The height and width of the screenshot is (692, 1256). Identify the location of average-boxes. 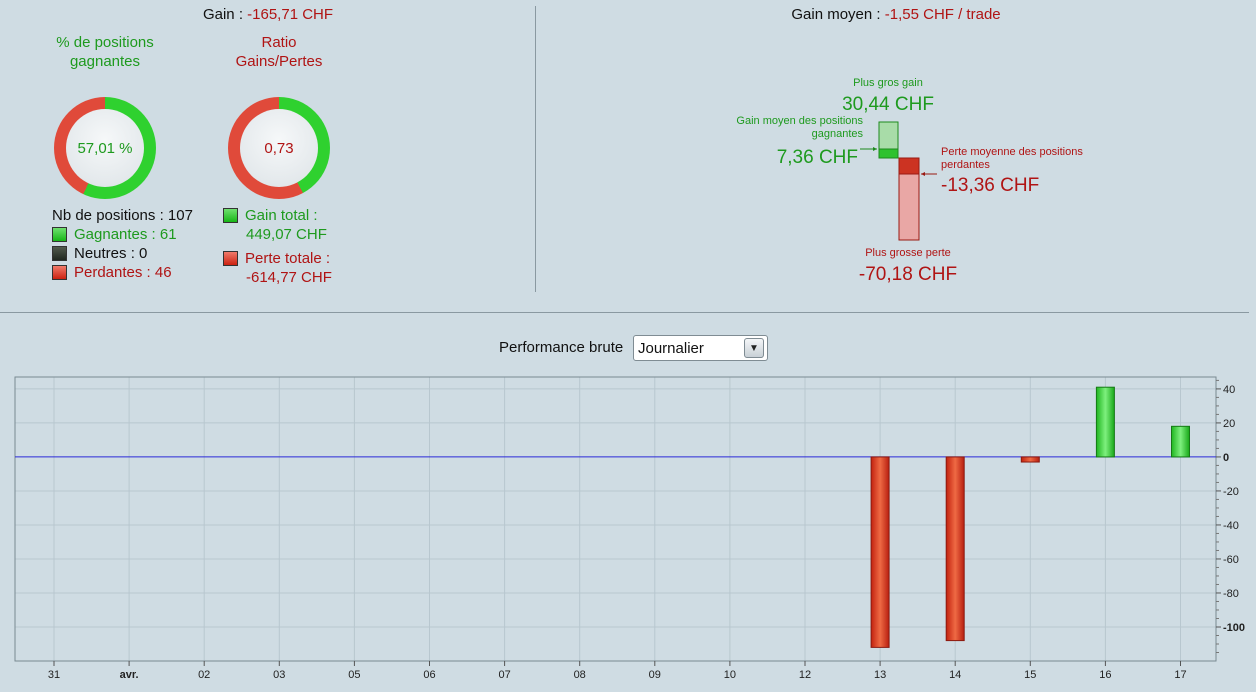
(898, 181).